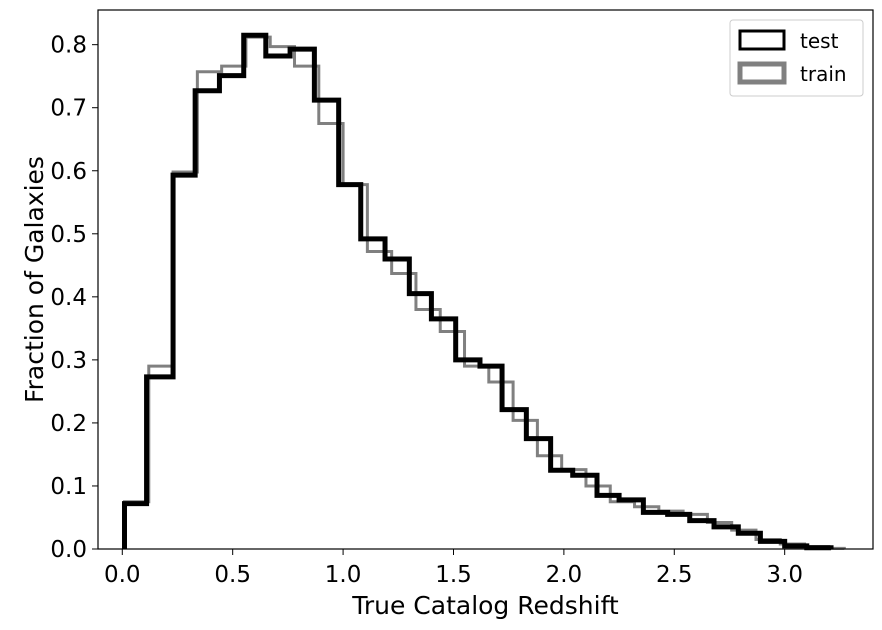  What do you see at coordinates (343, 575) in the screenshot?
I see `x-tick-label: 1.0` at bounding box center [343, 575].